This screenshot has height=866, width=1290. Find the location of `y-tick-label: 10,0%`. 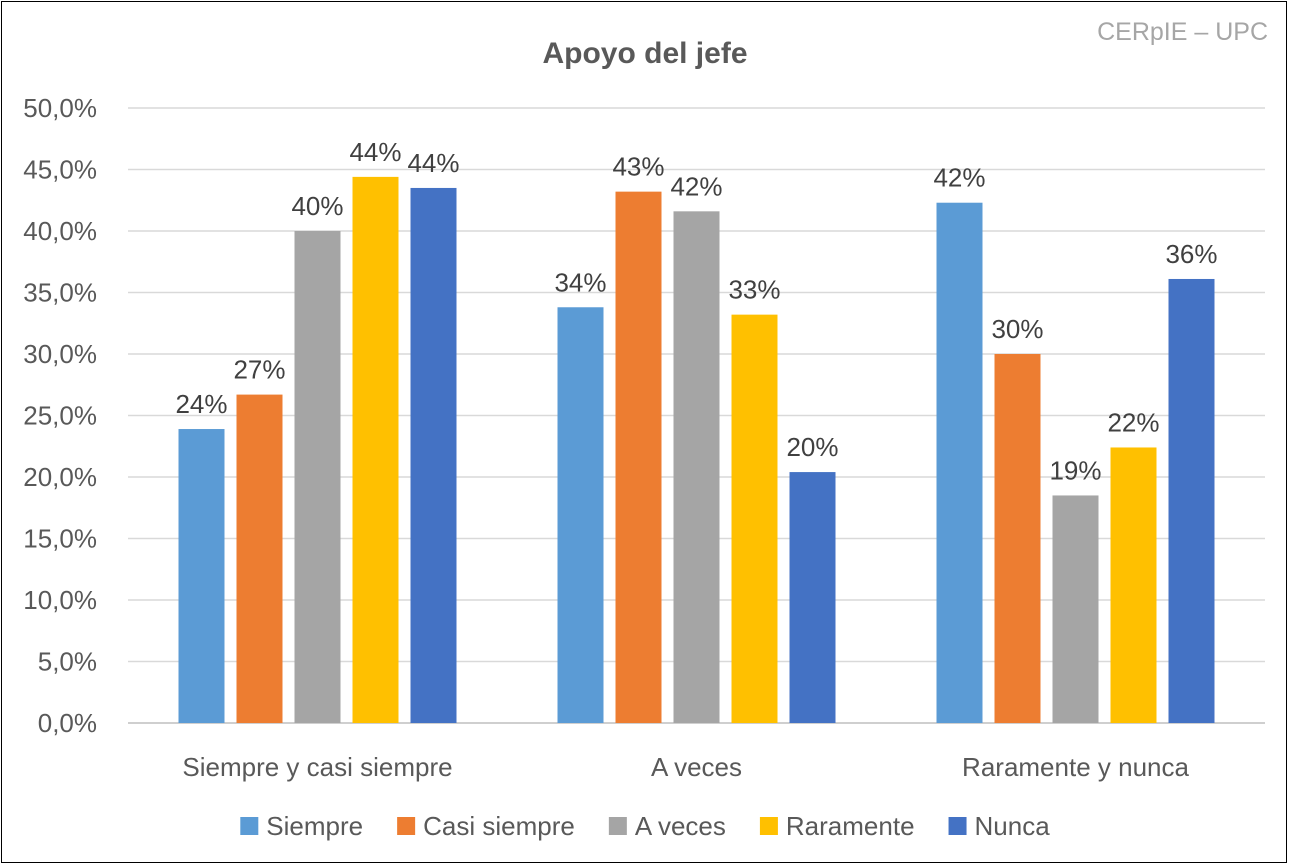

y-tick-label: 10,0% is located at coordinates (60, 600).